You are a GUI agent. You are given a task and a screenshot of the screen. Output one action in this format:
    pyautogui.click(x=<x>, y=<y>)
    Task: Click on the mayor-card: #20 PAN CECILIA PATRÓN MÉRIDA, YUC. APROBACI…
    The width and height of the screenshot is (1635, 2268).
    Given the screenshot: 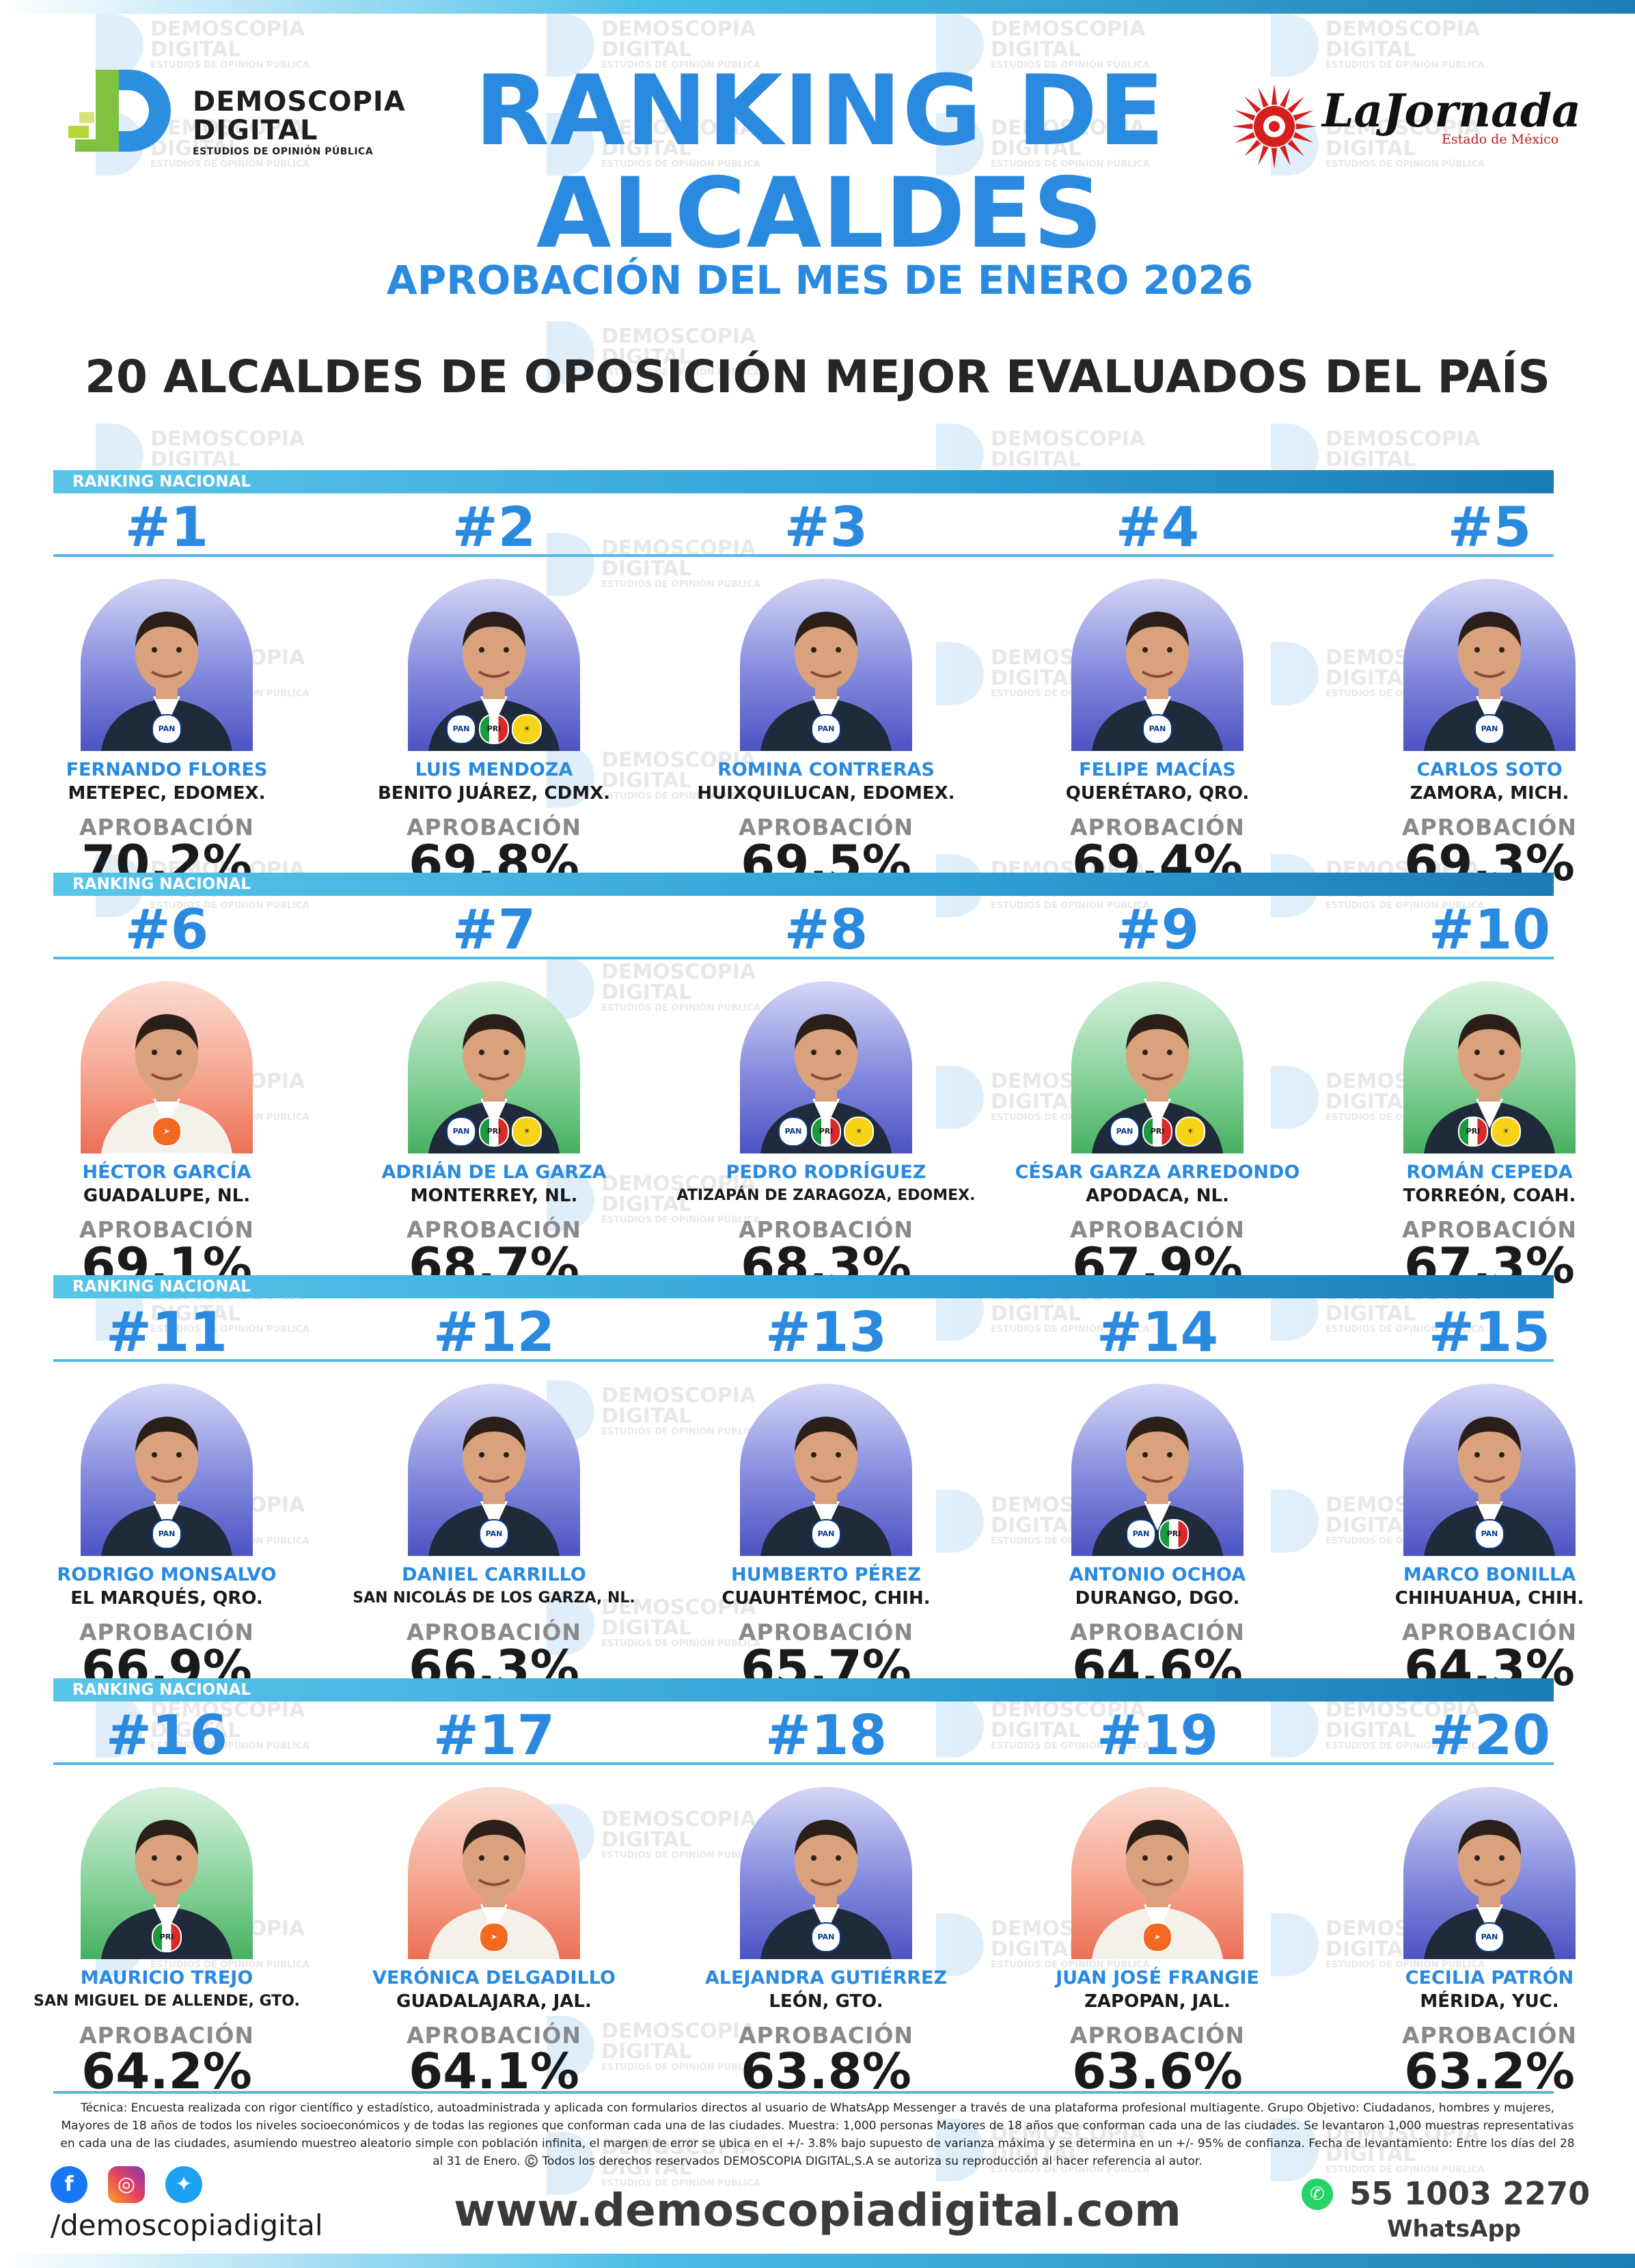 What is the action you would take?
    pyautogui.click(x=1487, y=1901)
    